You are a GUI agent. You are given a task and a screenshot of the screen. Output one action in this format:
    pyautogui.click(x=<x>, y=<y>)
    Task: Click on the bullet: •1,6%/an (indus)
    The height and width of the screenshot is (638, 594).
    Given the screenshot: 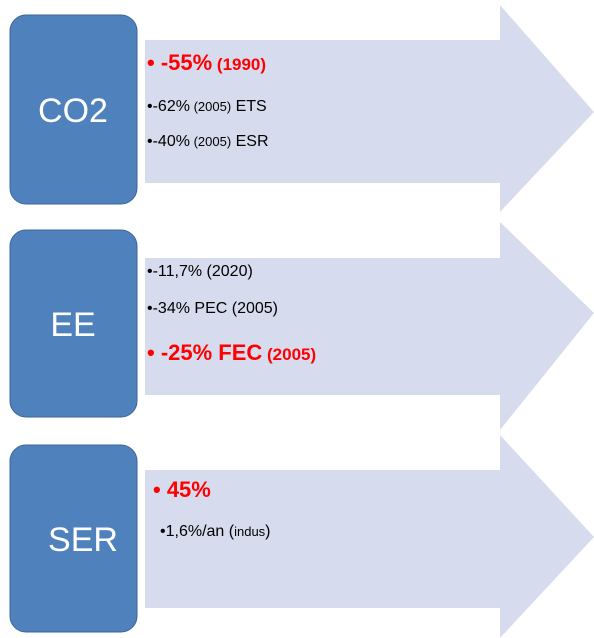 What is the action you would take?
    pyautogui.click(x=215, y=531)
    